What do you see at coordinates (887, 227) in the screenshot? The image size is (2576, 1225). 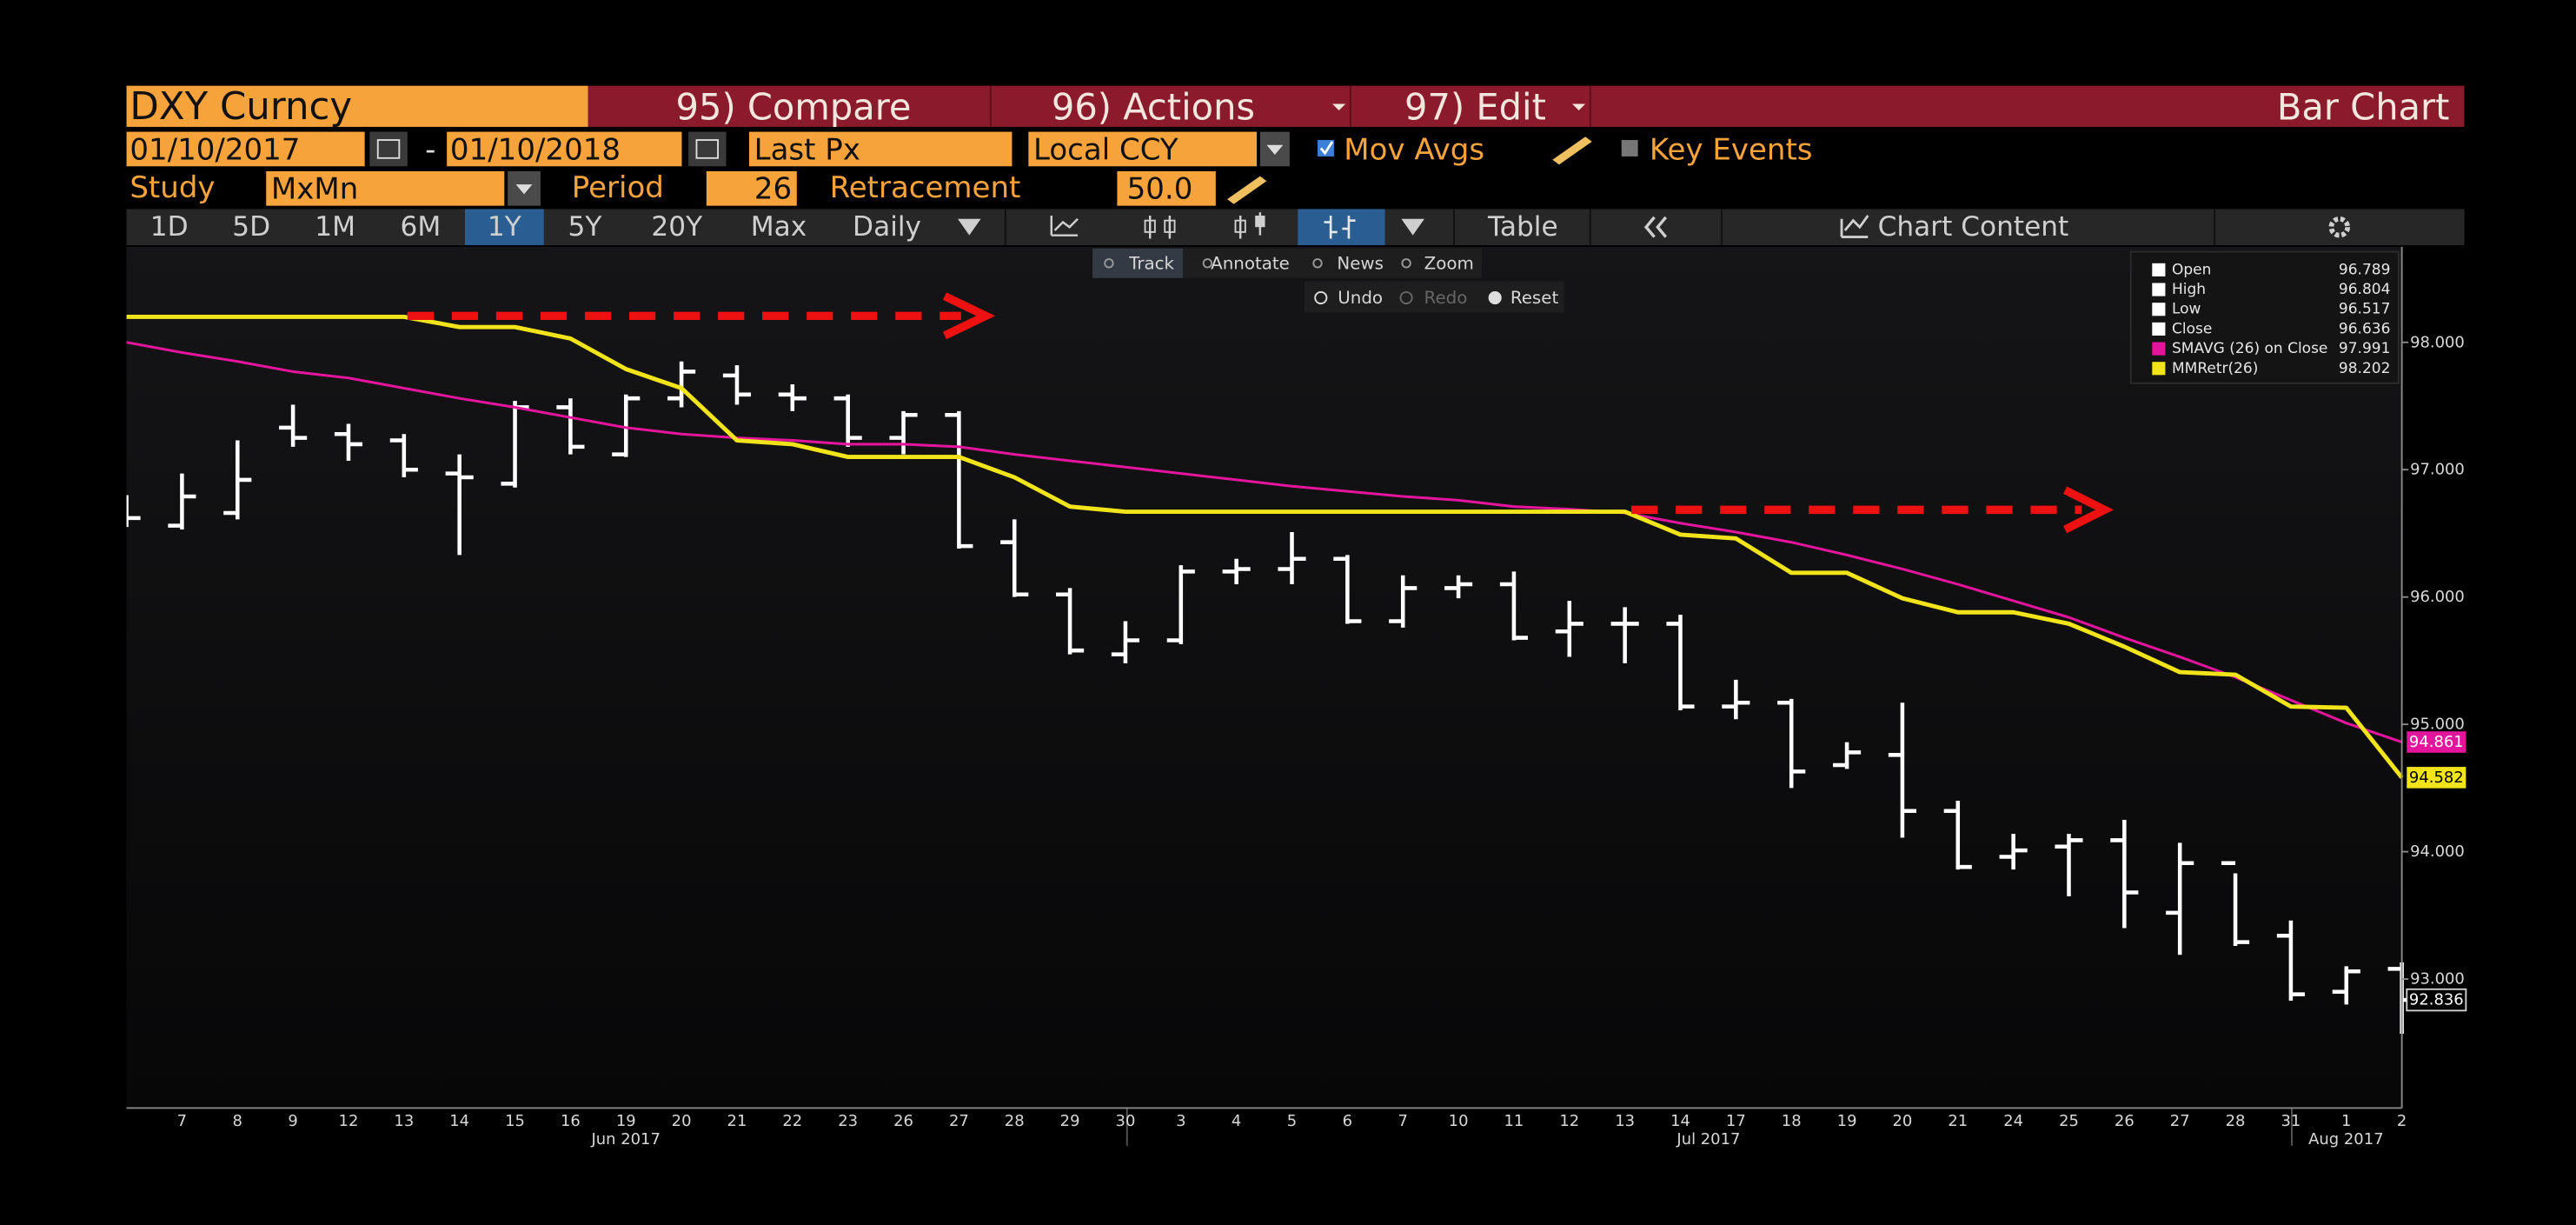 I see `frequency: Daily` at bounding box center [887, 227].